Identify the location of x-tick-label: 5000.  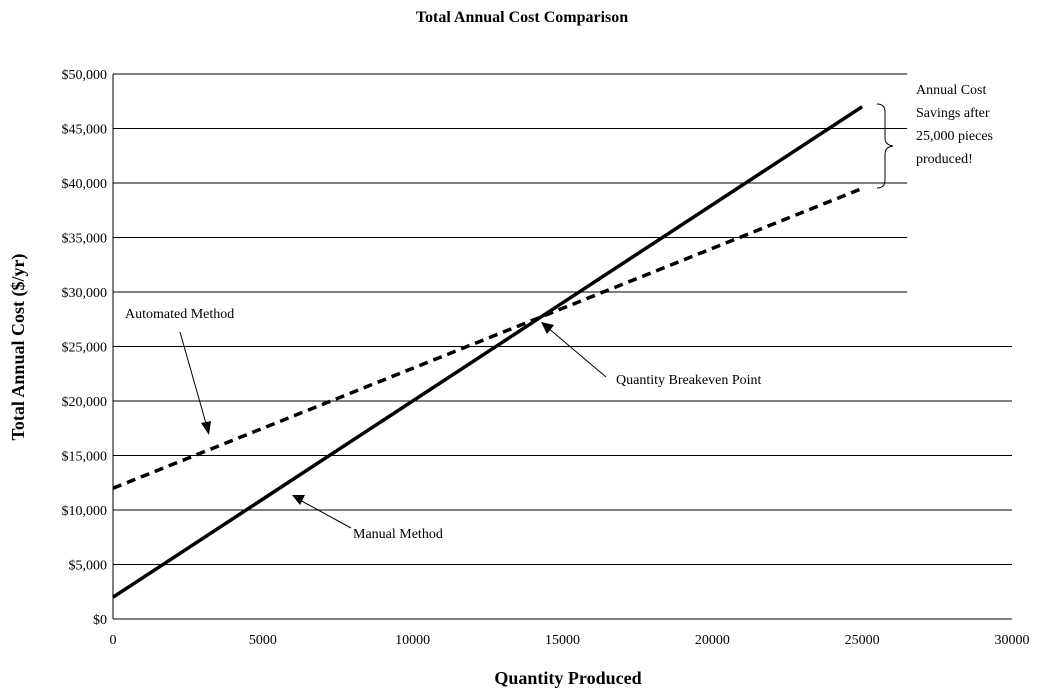
(263, 640).